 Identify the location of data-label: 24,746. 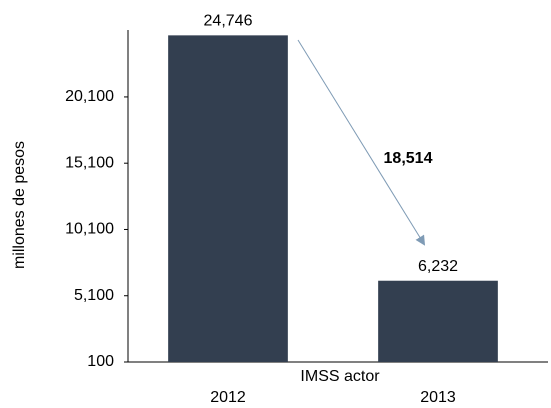
(228, 21).